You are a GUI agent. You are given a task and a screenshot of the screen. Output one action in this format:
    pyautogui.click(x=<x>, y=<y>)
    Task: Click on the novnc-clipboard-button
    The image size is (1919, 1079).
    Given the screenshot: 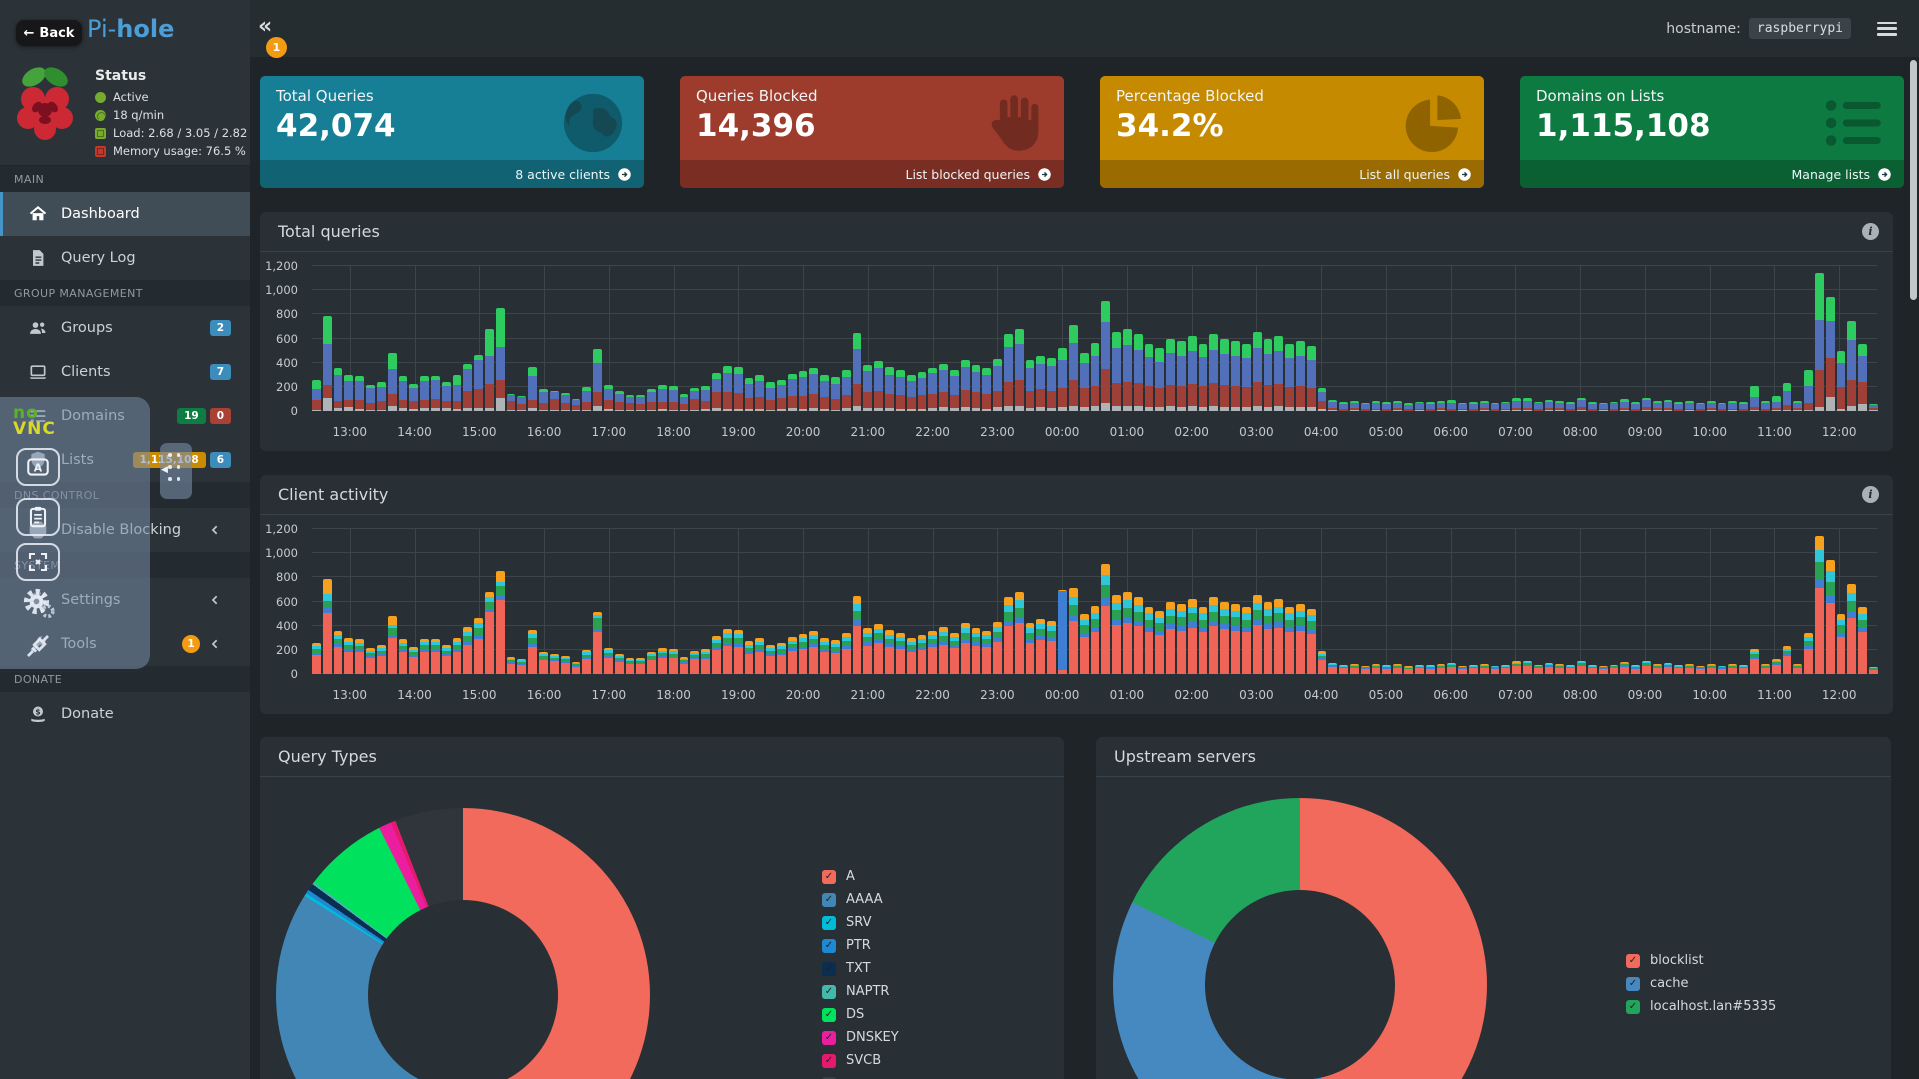 What is the action you would take?
    pyautogui.click(x=38, y=517)
    